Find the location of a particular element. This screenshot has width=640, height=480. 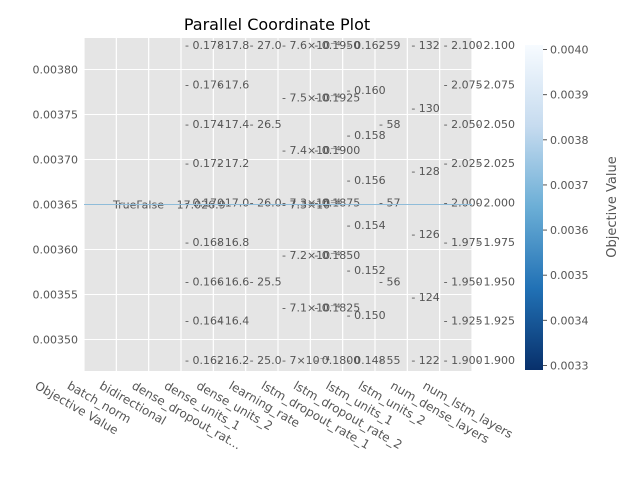

objective-tick-label: 0.00375 is located at coordinates (56, 115).